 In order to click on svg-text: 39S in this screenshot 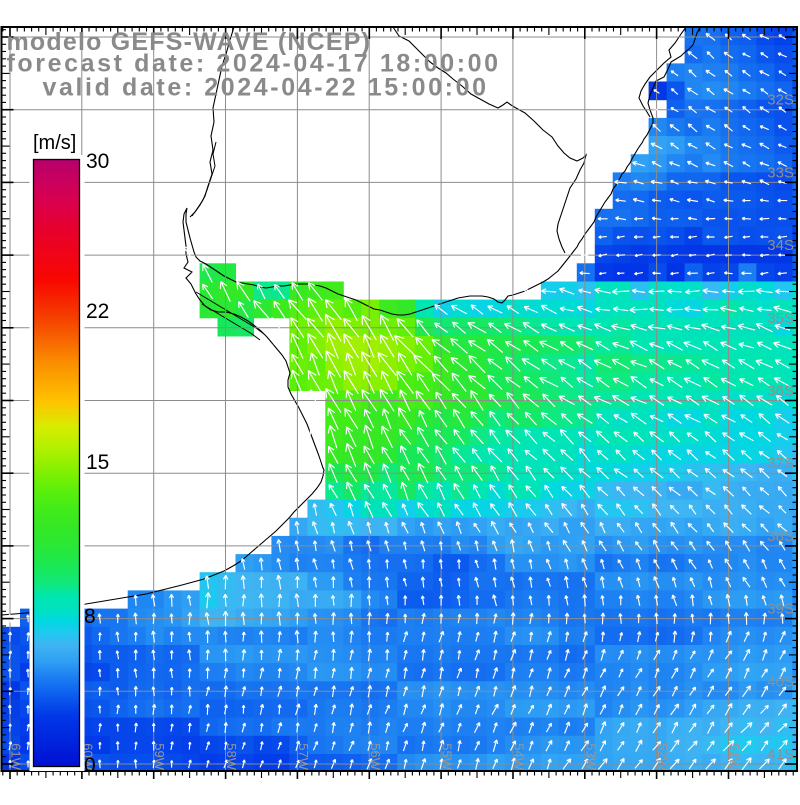, I will do `click(780, 609)`.